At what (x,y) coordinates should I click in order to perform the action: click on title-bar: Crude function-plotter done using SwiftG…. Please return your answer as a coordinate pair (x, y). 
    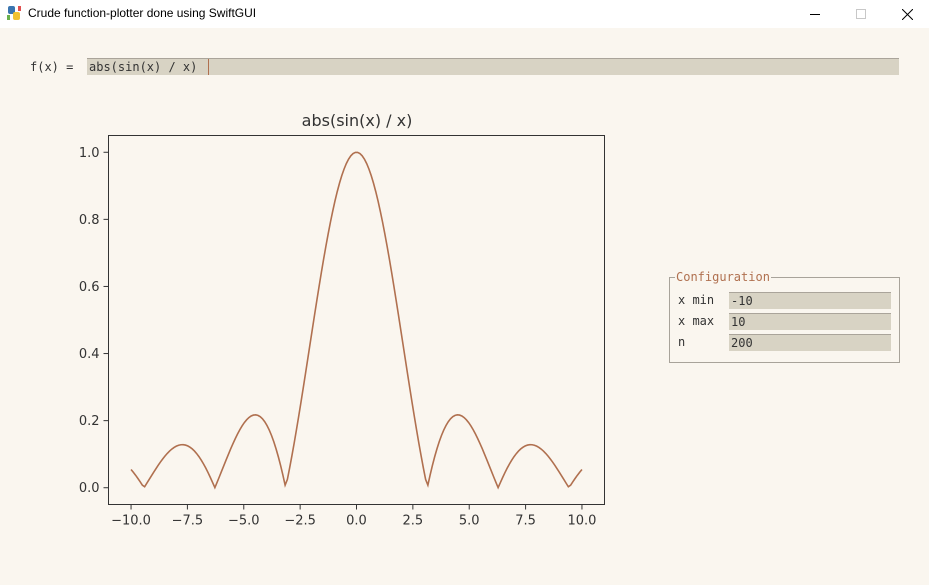
    Looking at the image, I should click on (464, 14).